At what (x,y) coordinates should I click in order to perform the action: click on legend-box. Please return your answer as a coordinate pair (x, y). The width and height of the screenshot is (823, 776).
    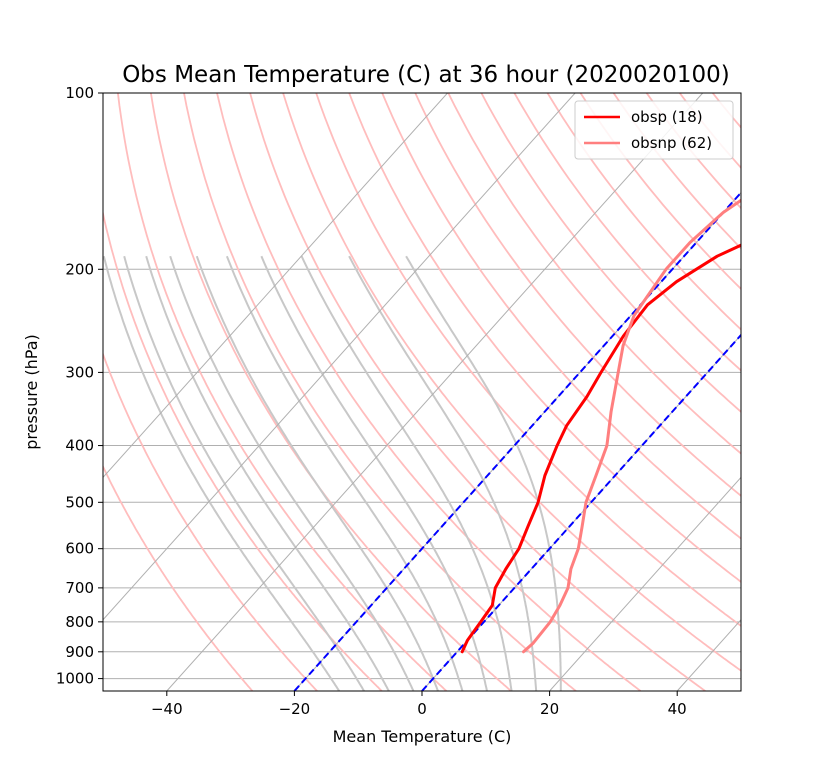
    Looking at the image, I should click on (654, 130).